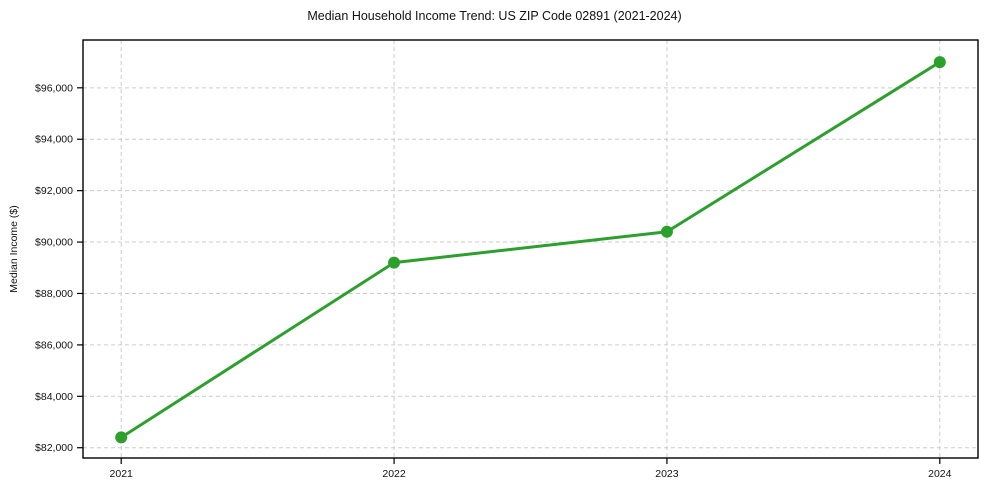  What do you see at coordinates (54, 448) in the screenshot?
I see `y-tick-label: $82,000` at bounding box center [54, 448].